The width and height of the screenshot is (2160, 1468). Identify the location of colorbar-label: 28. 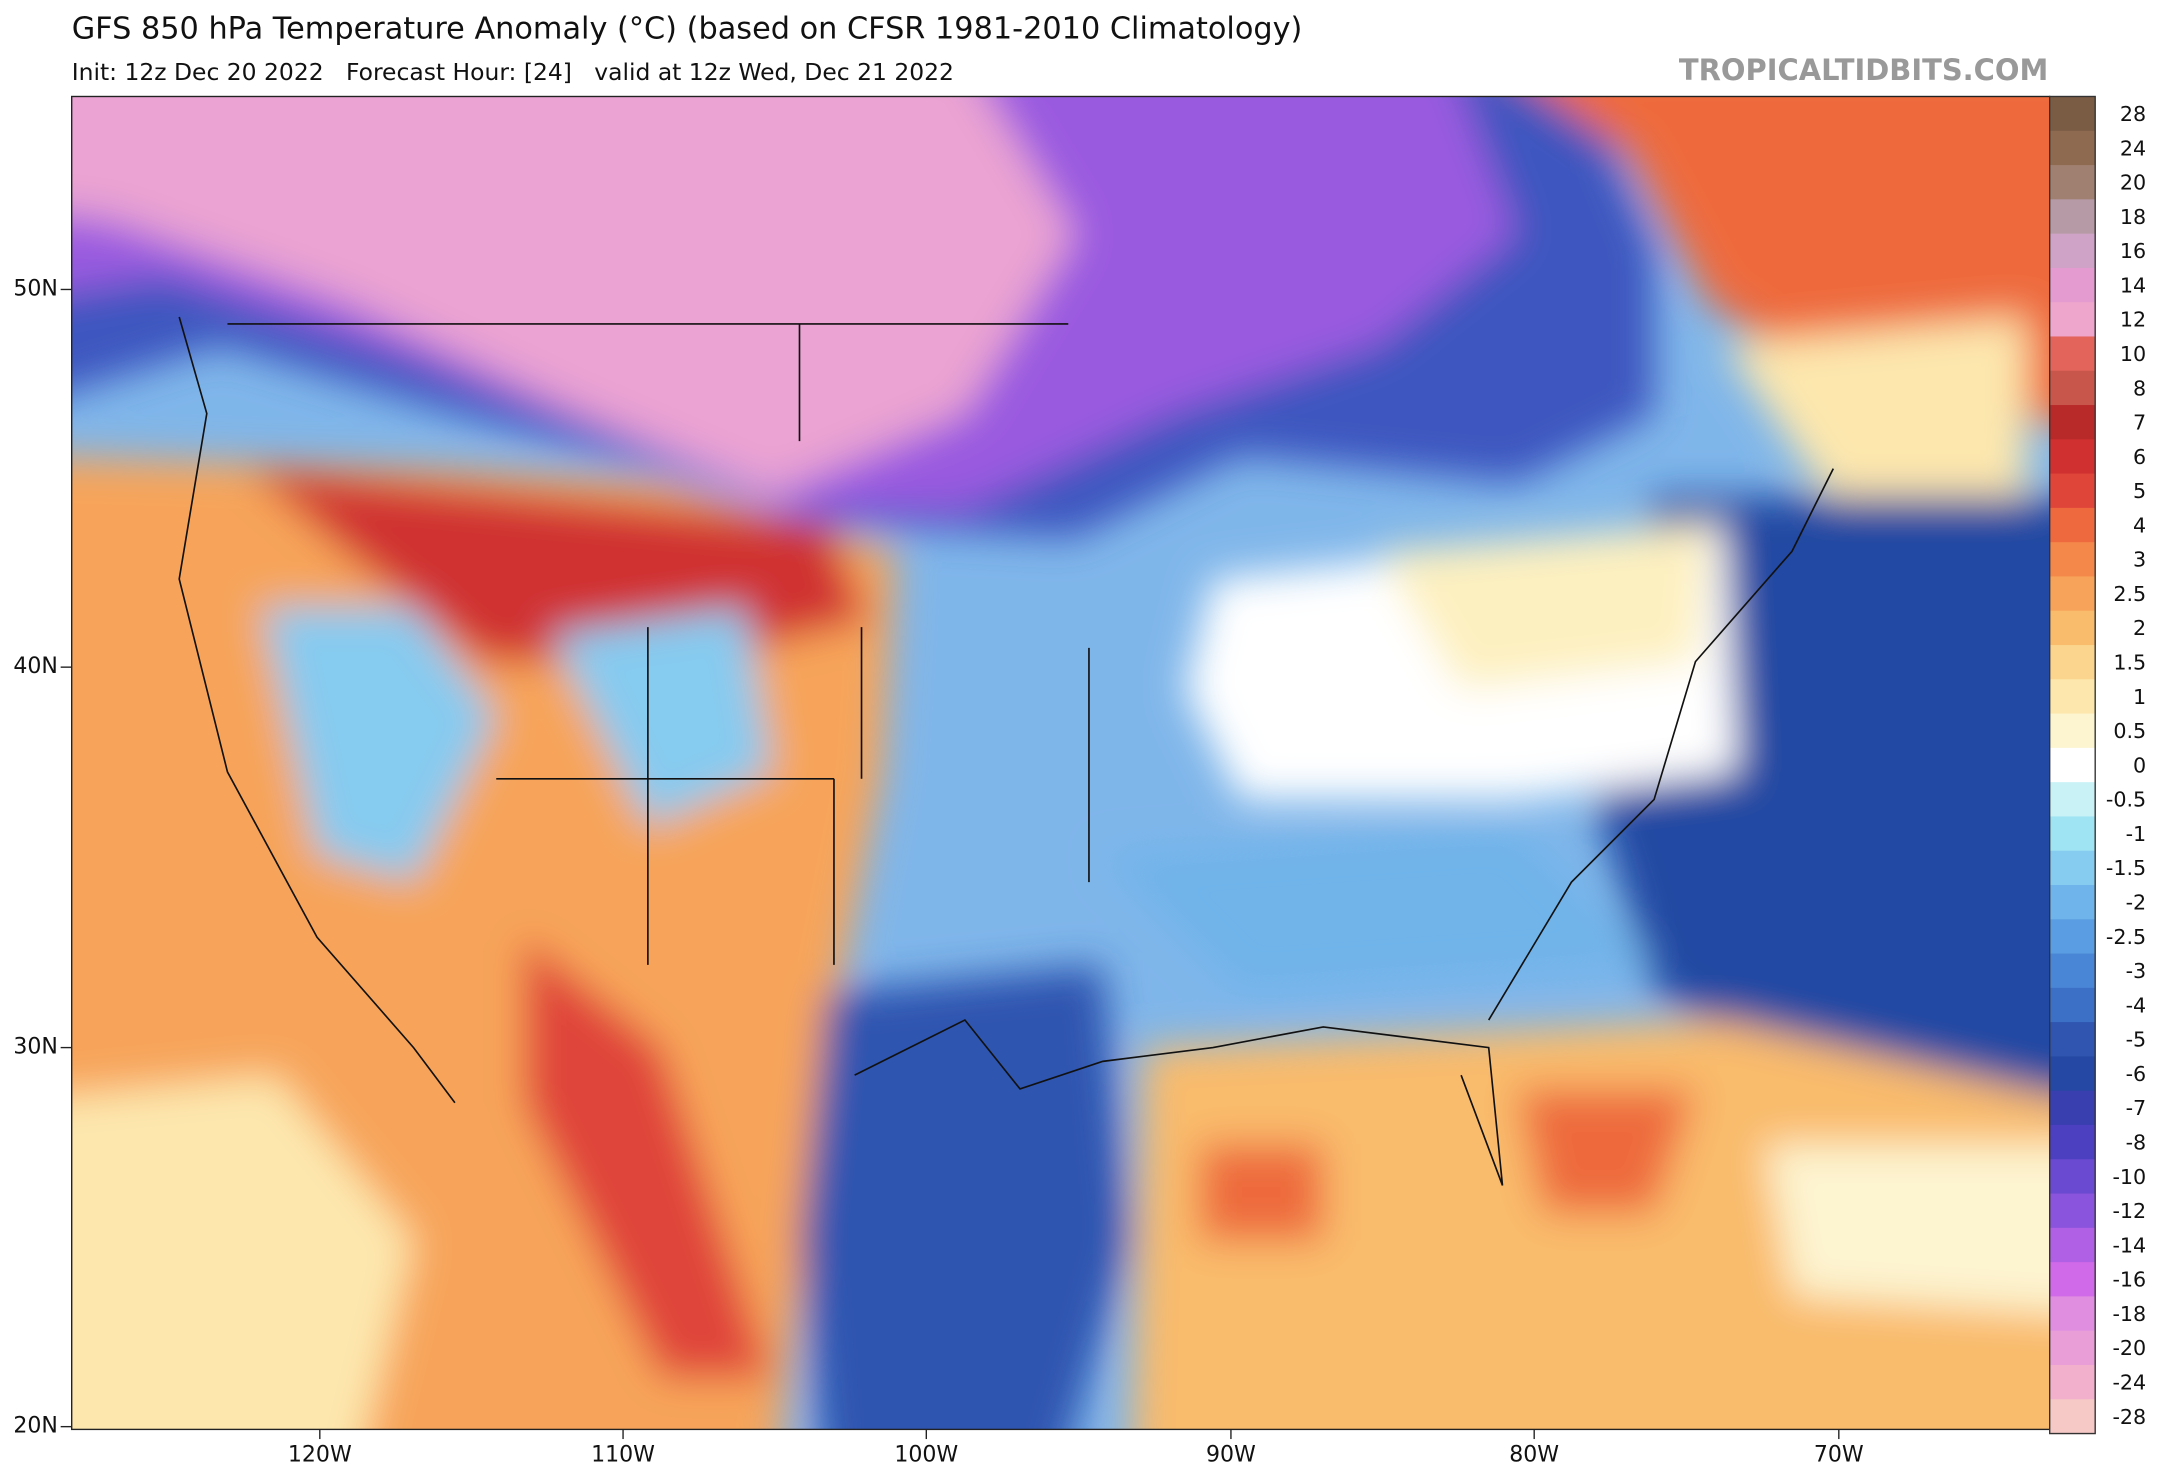
(2133, 114).